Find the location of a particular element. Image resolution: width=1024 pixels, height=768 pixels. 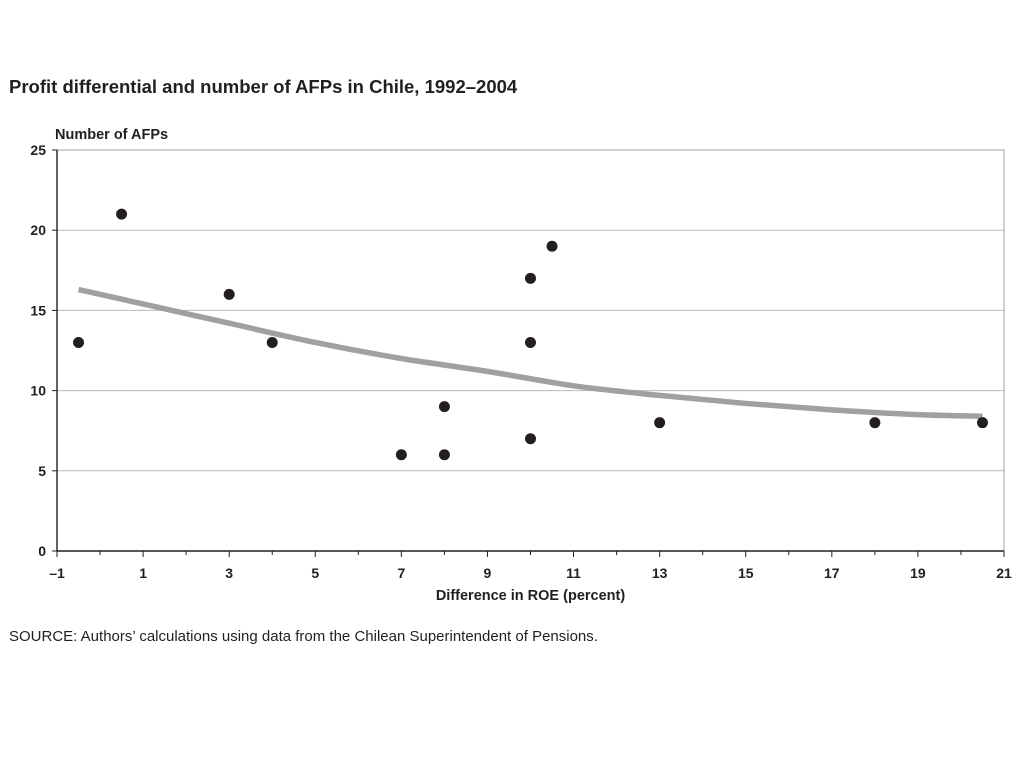

x-tick-label: 17 is located at coordinates (832, 573).